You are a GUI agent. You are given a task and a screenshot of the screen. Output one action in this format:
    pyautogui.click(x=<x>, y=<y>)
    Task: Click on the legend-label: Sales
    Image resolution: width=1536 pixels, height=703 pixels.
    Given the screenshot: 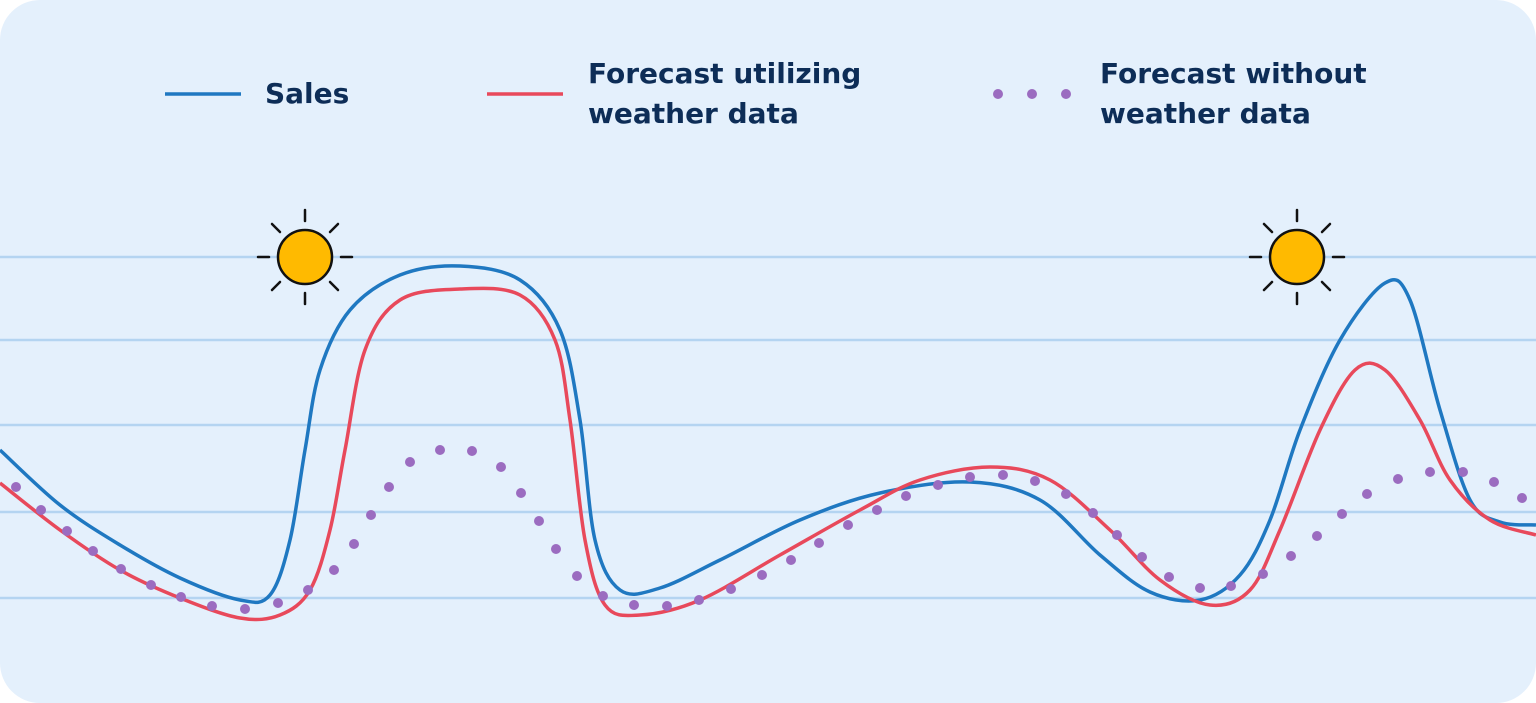 What is the action you would take?
    pyautogui.click(x=307, y=93)
    